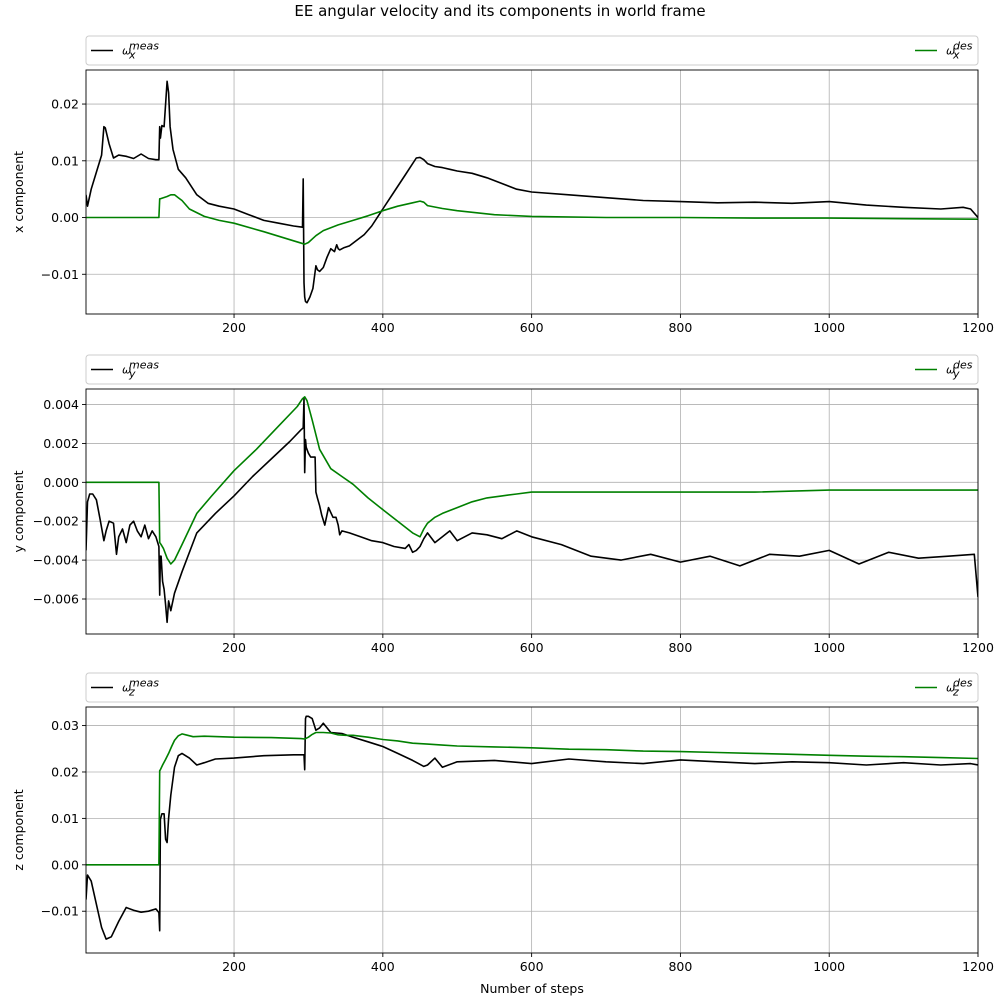  Describe the element at coordinates (65, 725) in the screenshot. I see `y-tick-label: 0.03` at that location.